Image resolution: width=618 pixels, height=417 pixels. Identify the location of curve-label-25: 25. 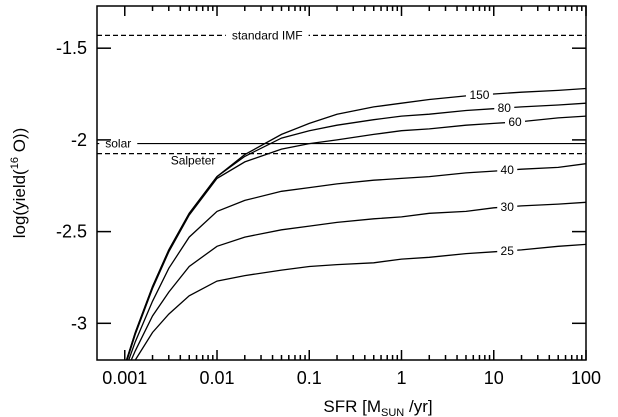
(508, 251).